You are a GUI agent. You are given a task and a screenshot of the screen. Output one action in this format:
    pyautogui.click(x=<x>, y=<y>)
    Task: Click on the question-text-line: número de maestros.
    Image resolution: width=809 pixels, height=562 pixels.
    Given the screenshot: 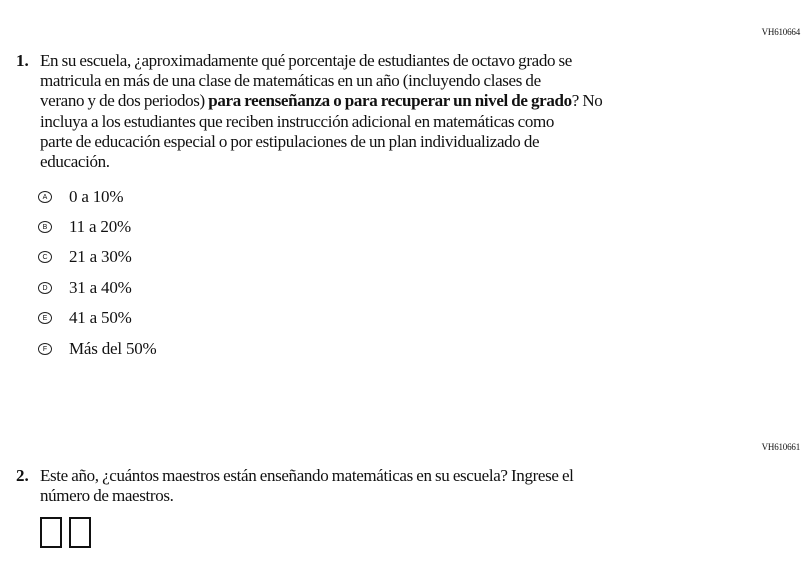 What is the action you would take?
    pyautogui.click(x=107, y=495)
    